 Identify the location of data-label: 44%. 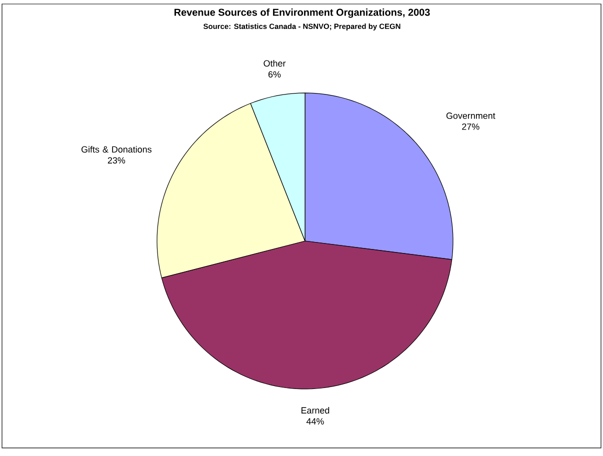
(315, 421).